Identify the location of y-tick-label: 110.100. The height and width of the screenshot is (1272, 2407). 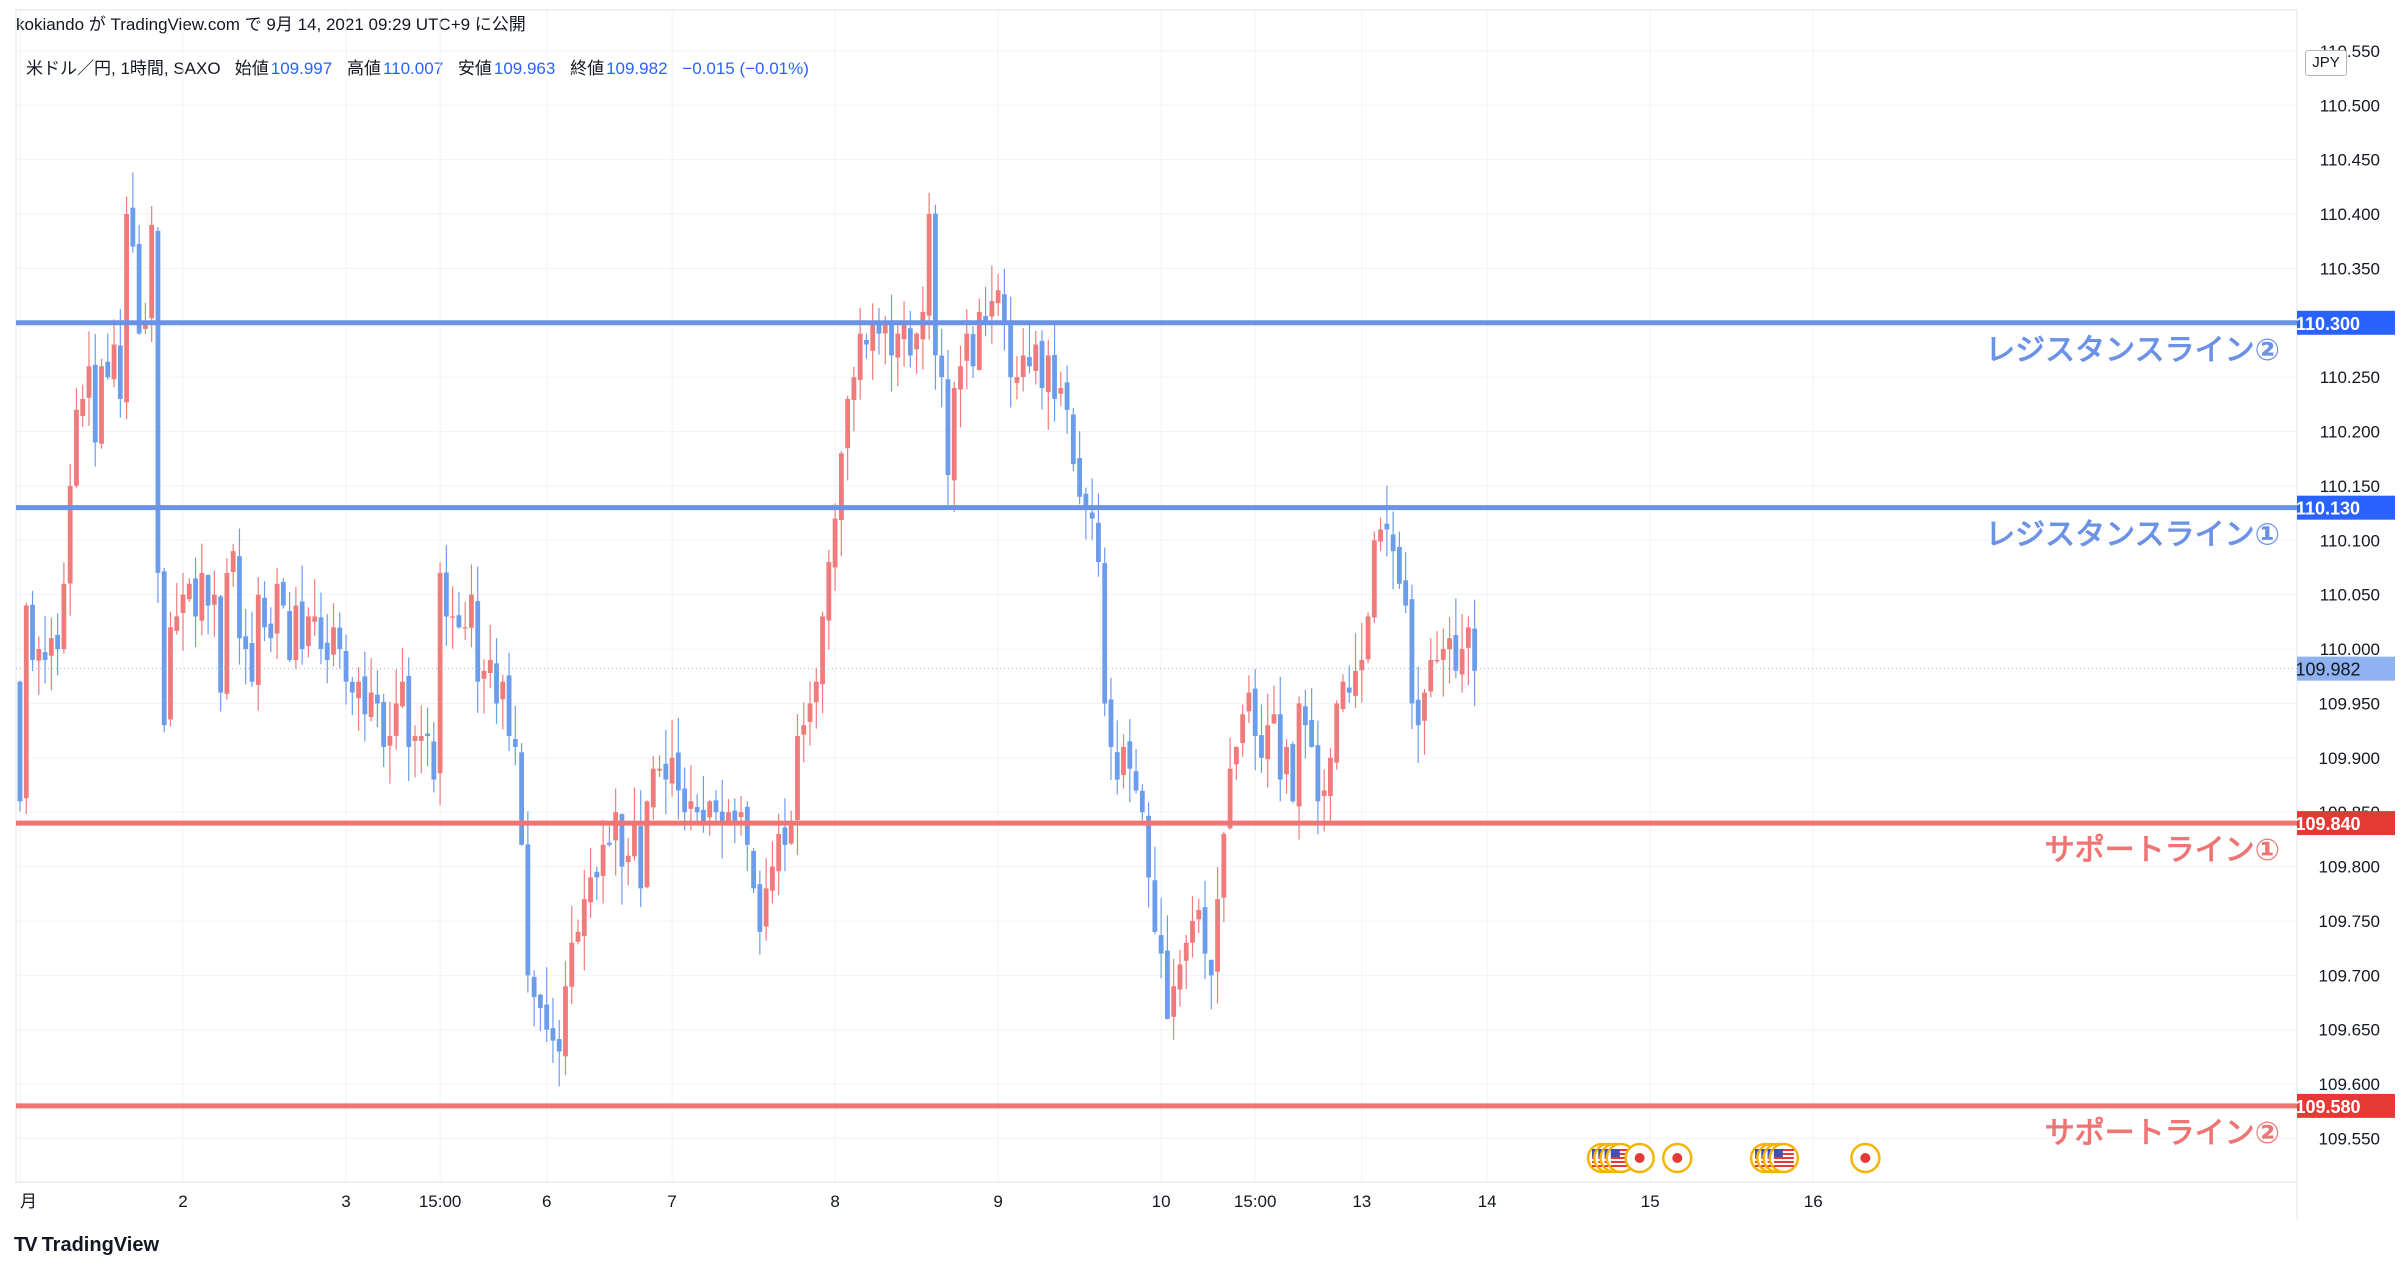
(2350, 540).